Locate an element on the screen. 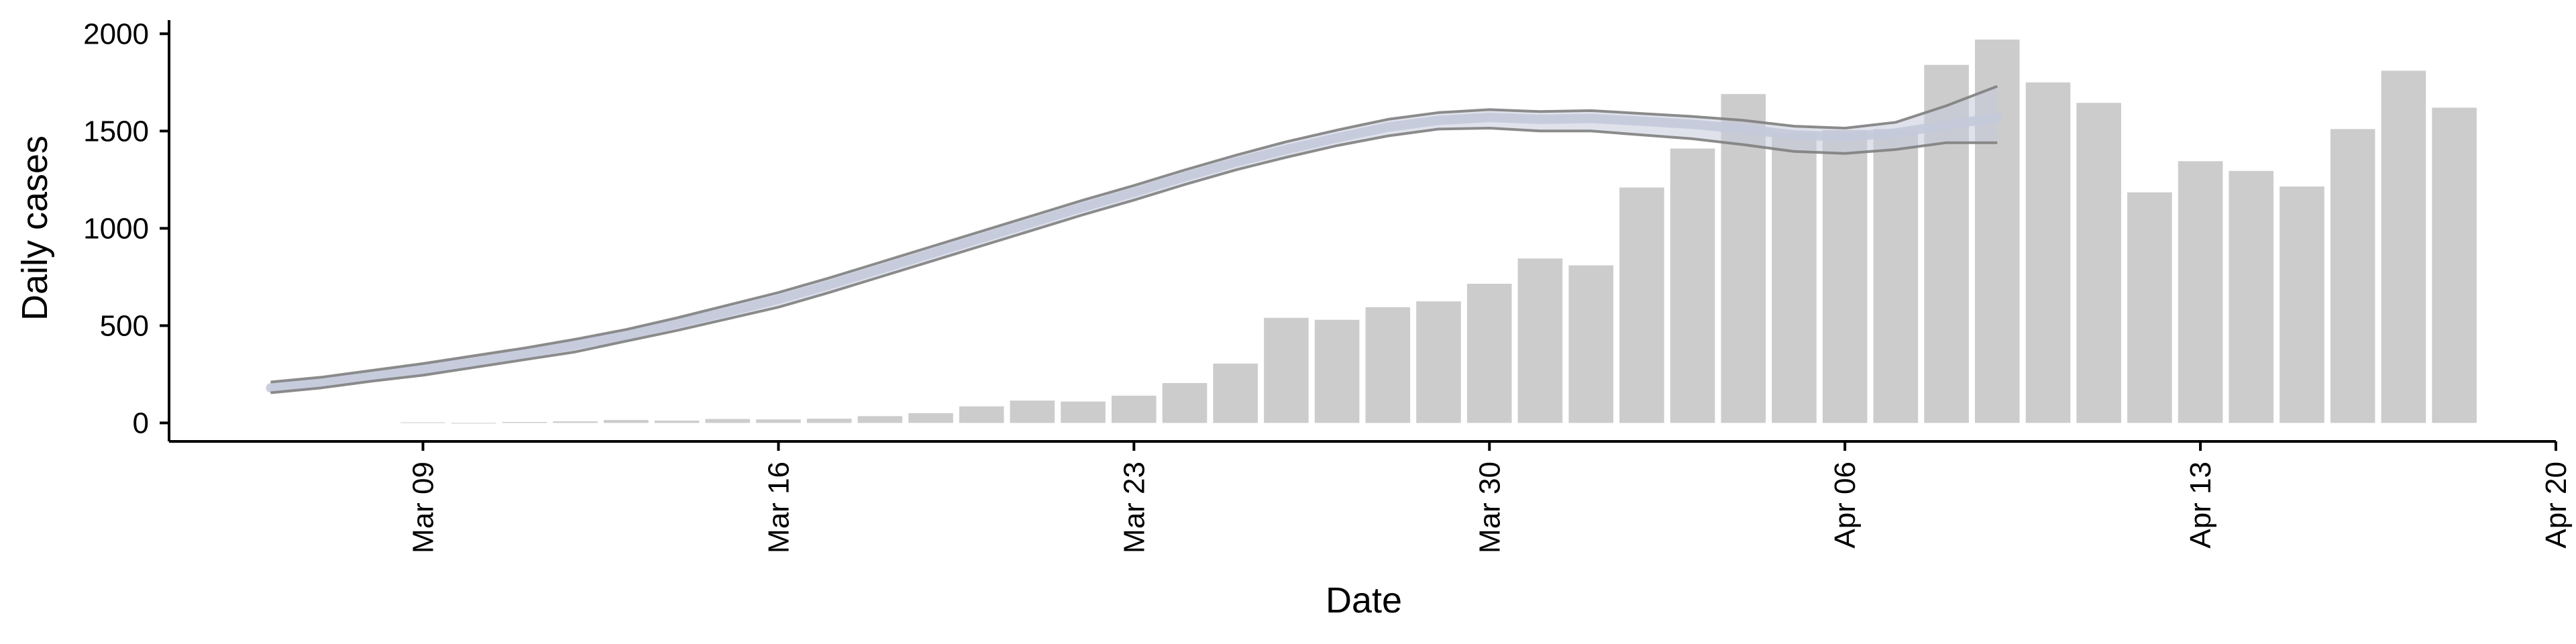 The image size is (2576, 644). y-tick-label: 0 is located at coordinates (141, 423).